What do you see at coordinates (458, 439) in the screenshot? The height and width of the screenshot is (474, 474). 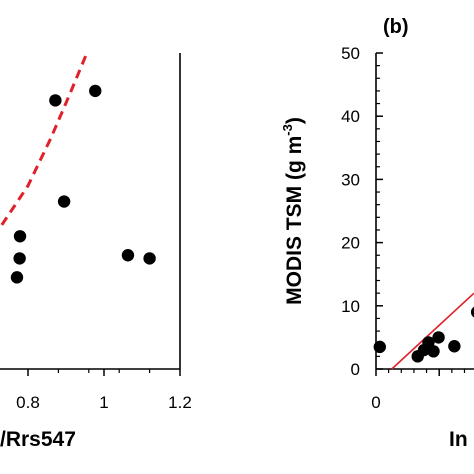 I see `panel-b-x-axis-title: In` at bounding box center [458, 439].